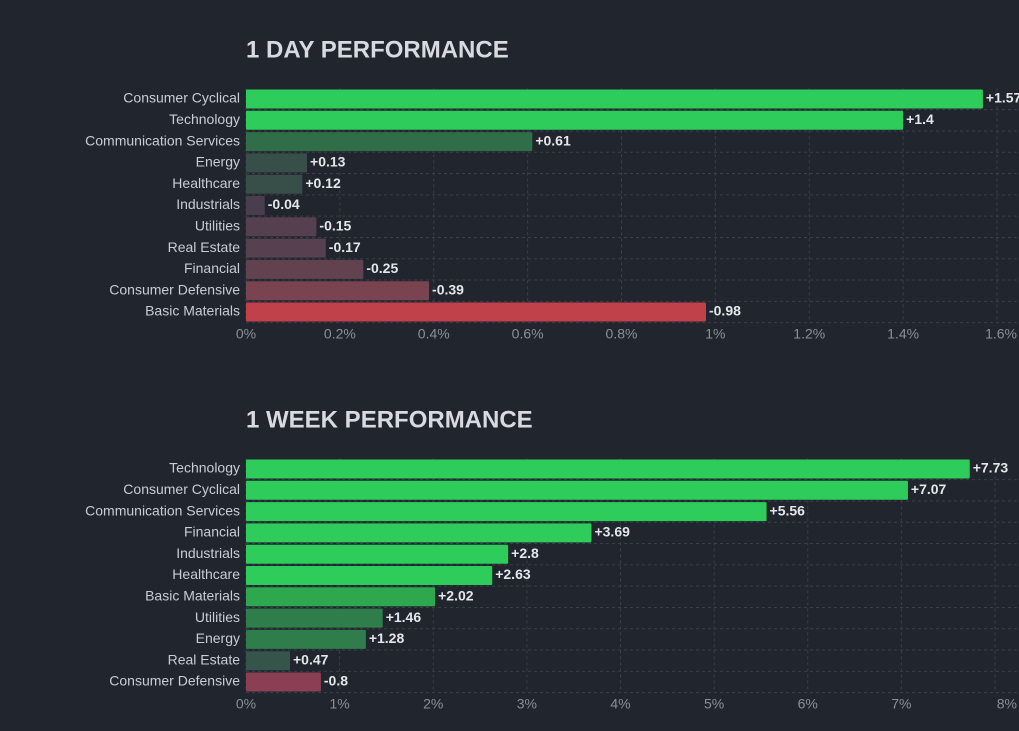 Image resolution: width=1019 pixels, height=731 pixels. Describe the element at coordinates (513, 574) in the screenshot. I see `value-label: +2.63` at that location.